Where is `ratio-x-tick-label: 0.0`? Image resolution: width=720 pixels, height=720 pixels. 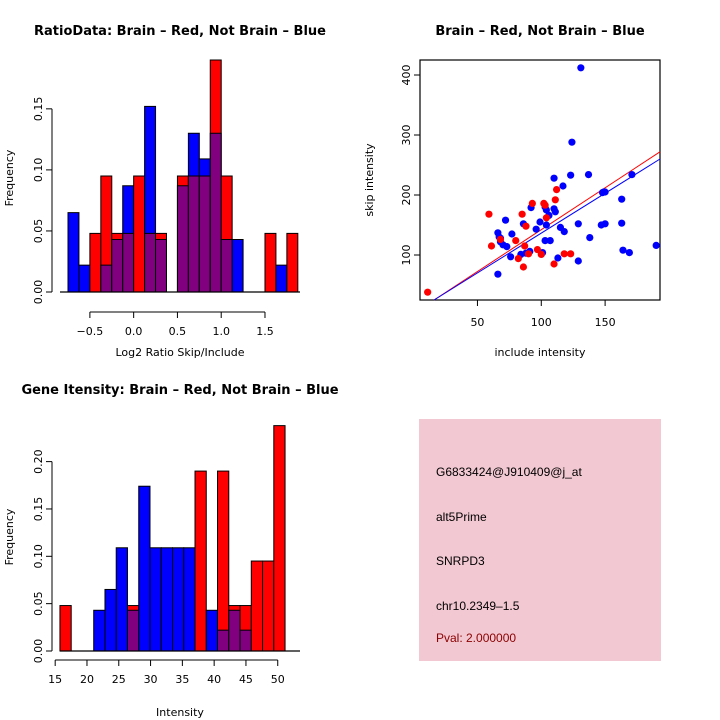
ratio-x-tick-label: 0.0 is located at coordinates (134, 331).